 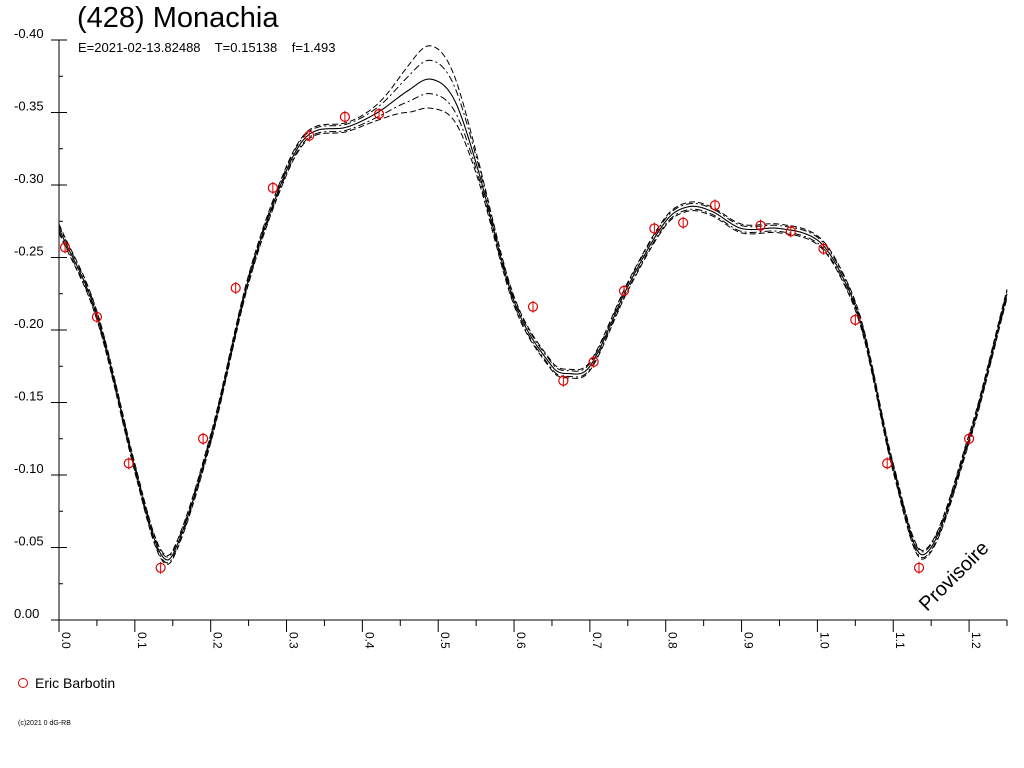 I want to click on x-tick-label: 0.4, so click(x=369, y=640).